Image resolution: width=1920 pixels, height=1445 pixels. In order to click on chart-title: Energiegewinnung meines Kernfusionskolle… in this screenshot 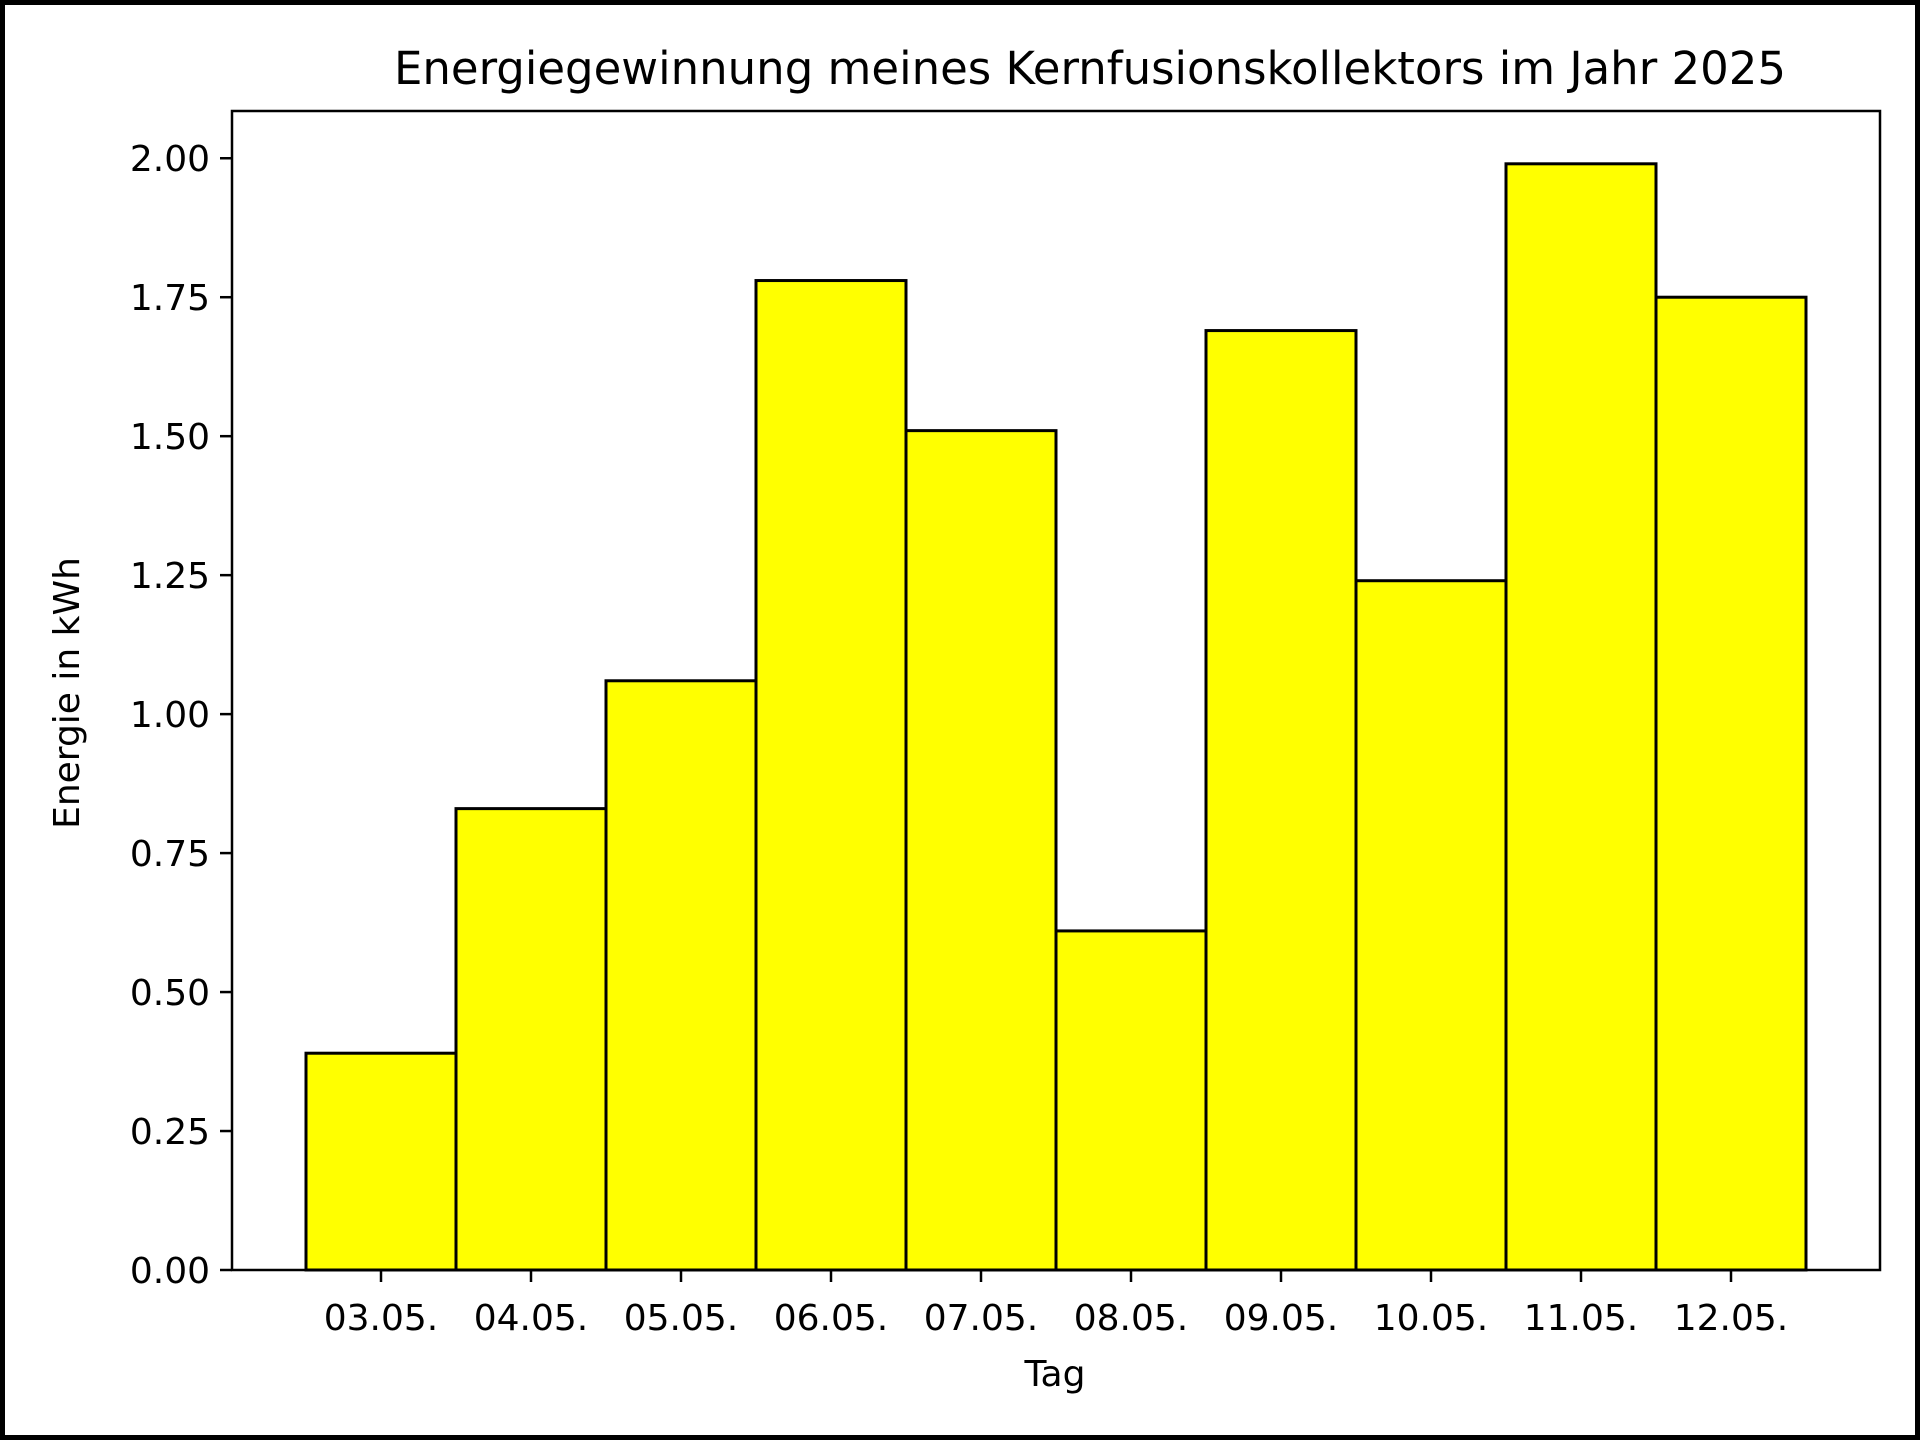, I will do `click(1090, 68)`.